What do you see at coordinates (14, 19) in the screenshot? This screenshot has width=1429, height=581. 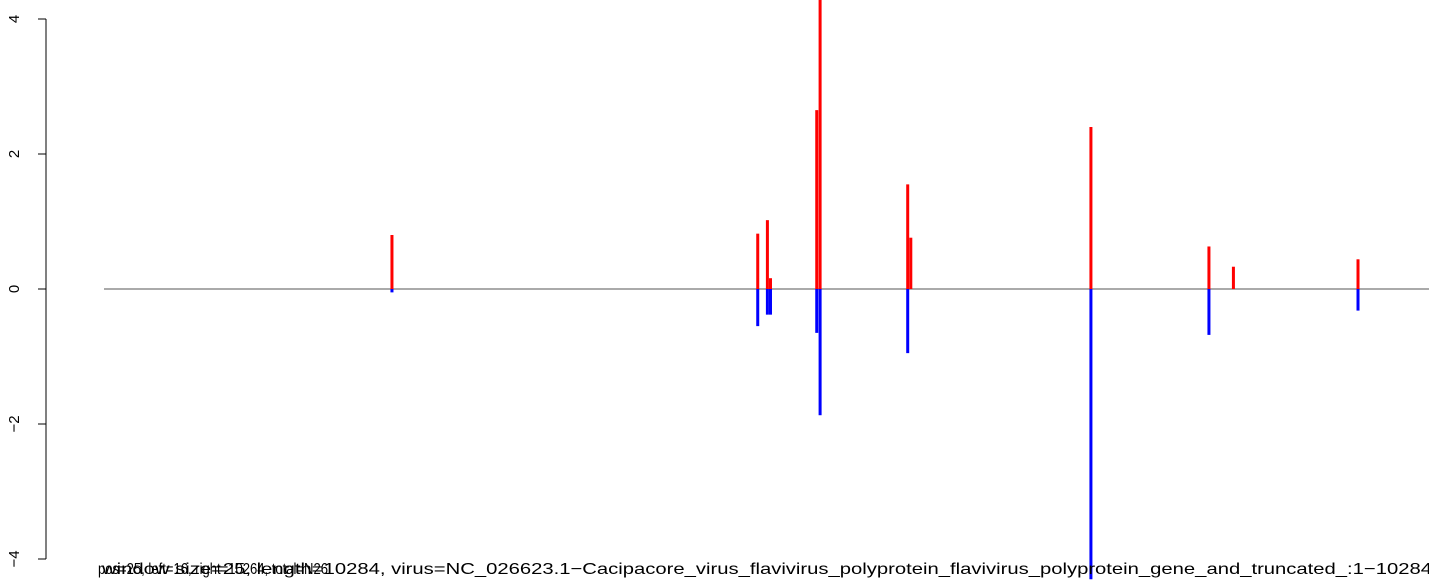 I see `y-tick-label: 4` at bounding box center [14, 19].